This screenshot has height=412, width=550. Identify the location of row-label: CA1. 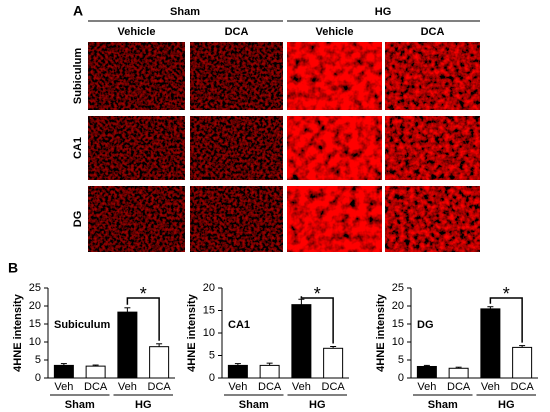
(78, 148).